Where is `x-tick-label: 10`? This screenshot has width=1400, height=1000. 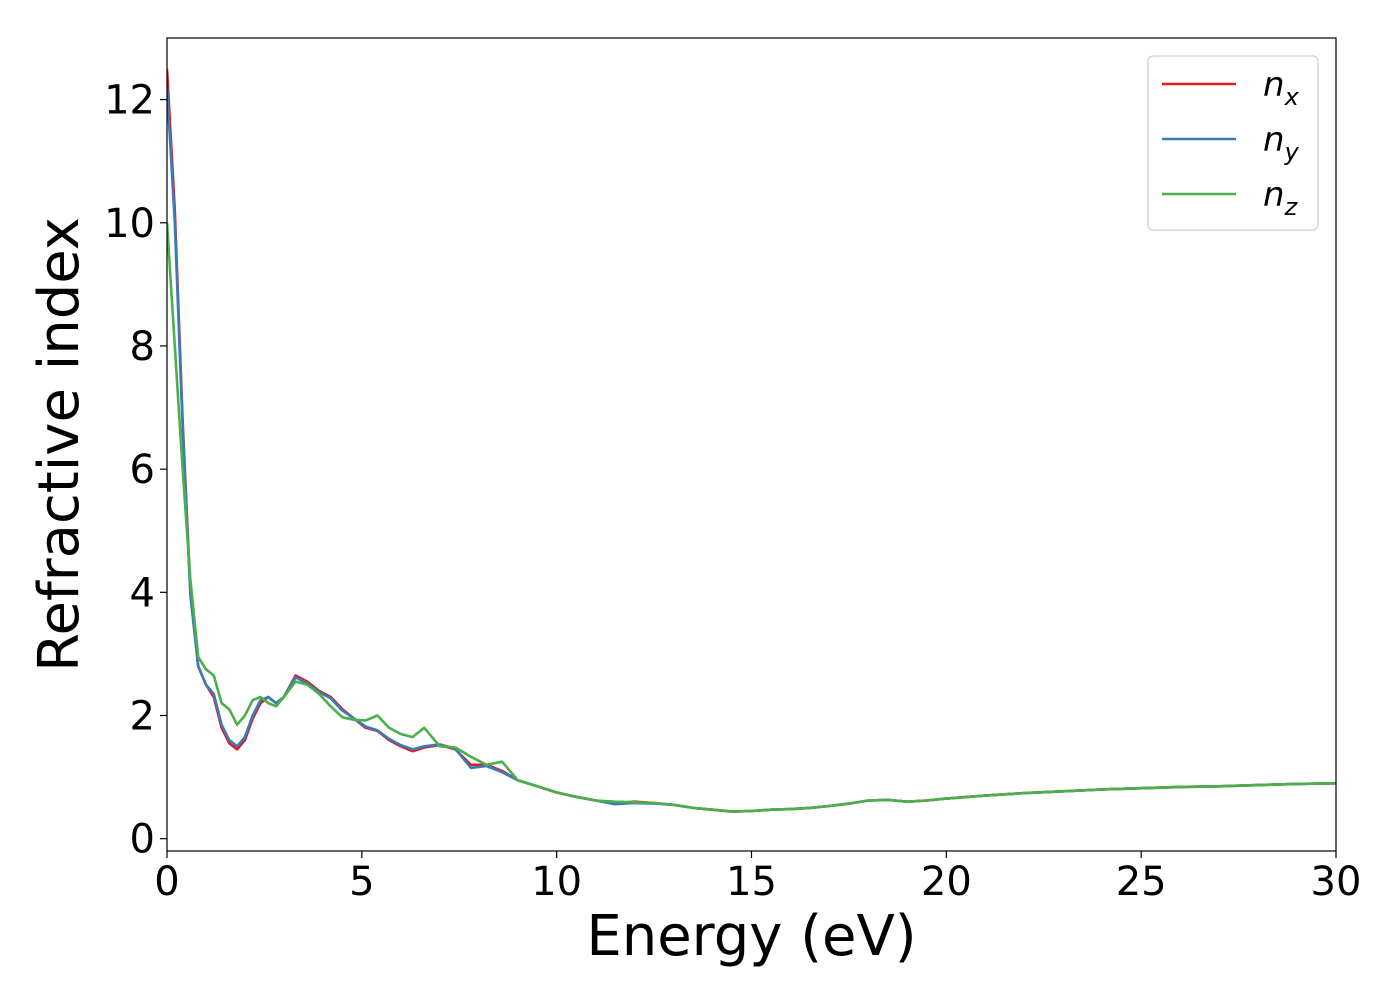
x-tick-label: 10 is located at coordinates (556, 882).